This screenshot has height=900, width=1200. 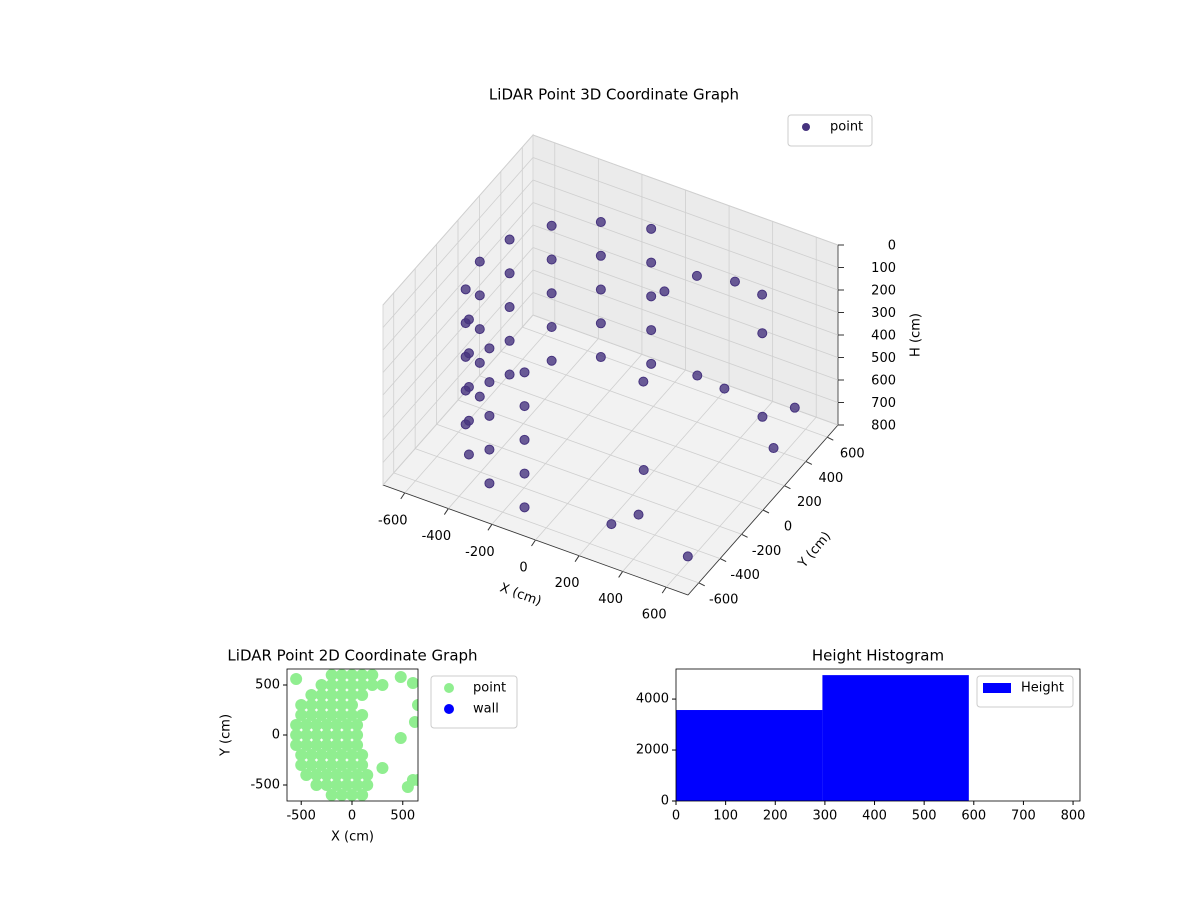 I want to click on z-tick-label: 300, so click(x=883, y=313).